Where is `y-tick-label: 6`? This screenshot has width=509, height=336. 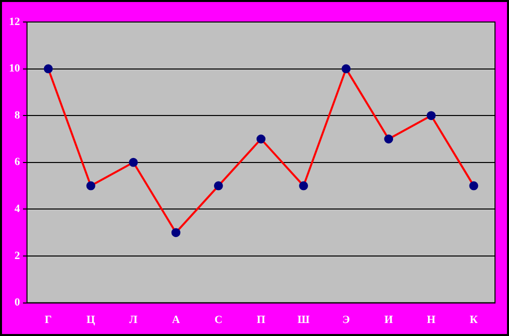
y-tick-label: 6 is located at coordinates (17, 162).